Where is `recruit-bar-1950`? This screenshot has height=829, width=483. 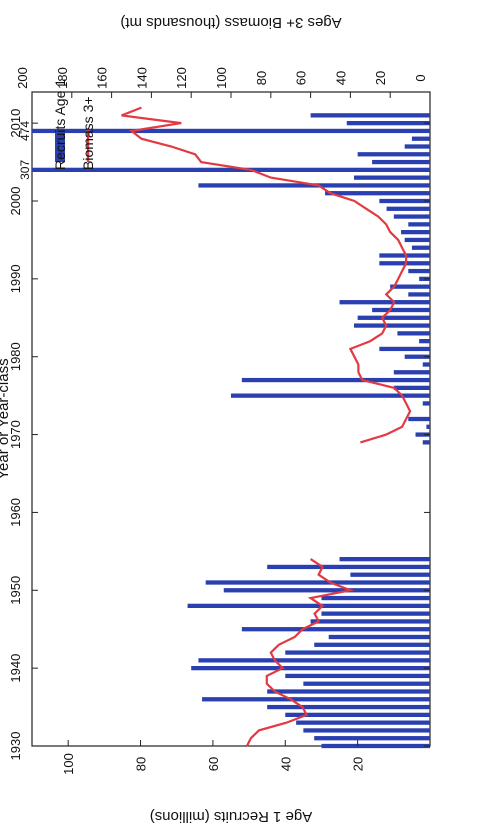
recruit-bar-1950 is located at coordinates (326, 590).